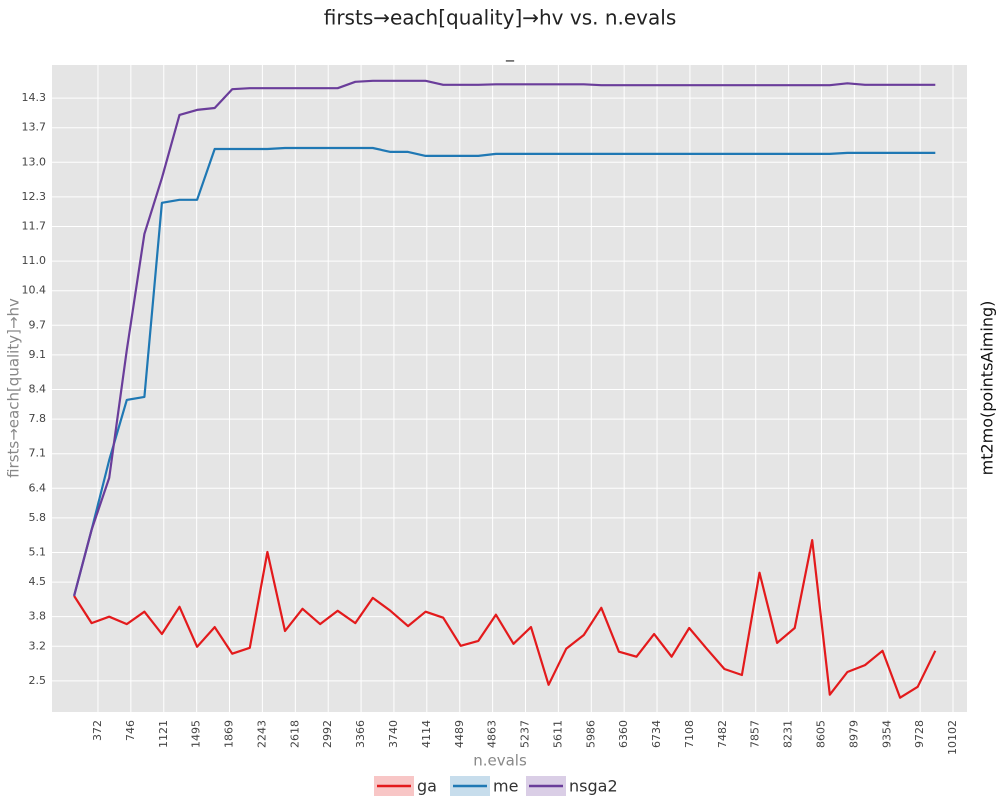 This screenshot has width=1000, height=800. I want to click on x-tick-label: 1869, so click(229, 734).